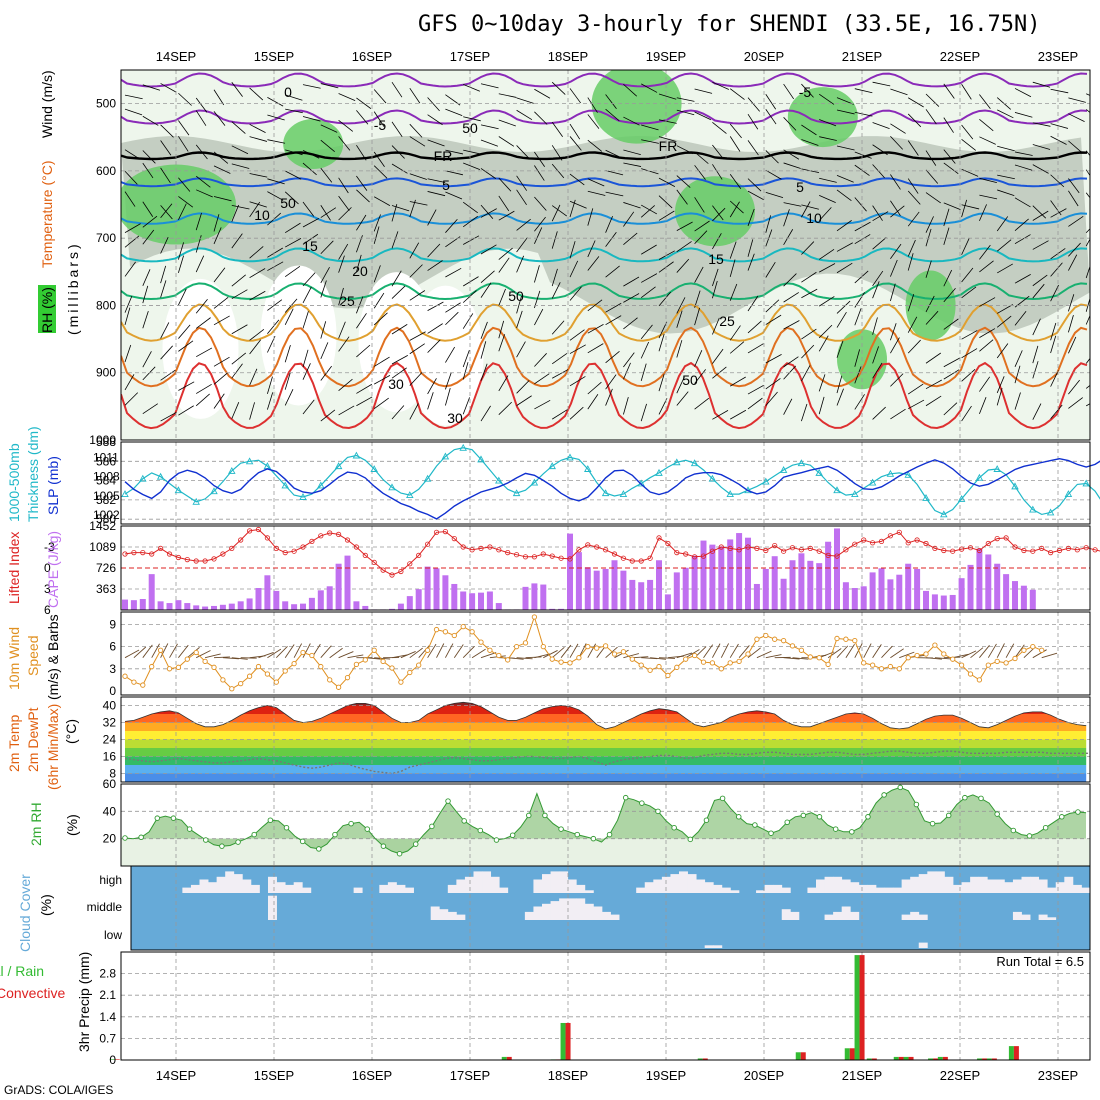 The image size is (1100, 1100). What do you see at coordinates (798, 1056) in the screenshot?
I see `precip-total-bar` at bounding box center [798, 1056].